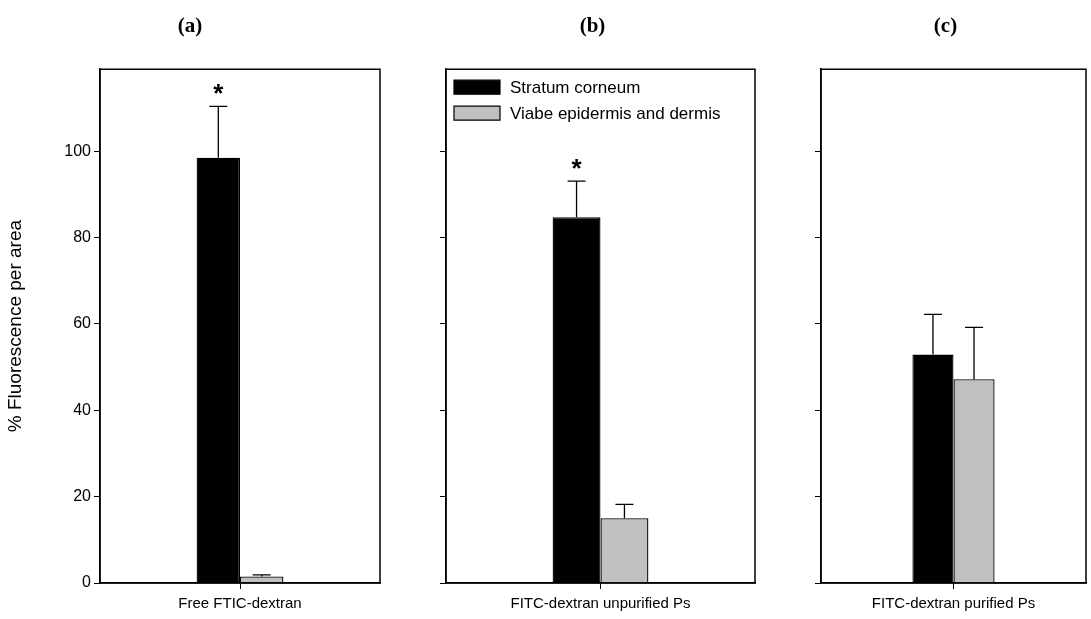 The image size is (1091, 619). What do you see at coordinates (953, 603) in the screenshot?
I see `x-tick-label: FITC-dextran purified Ps` at bounding box center [953, 603].